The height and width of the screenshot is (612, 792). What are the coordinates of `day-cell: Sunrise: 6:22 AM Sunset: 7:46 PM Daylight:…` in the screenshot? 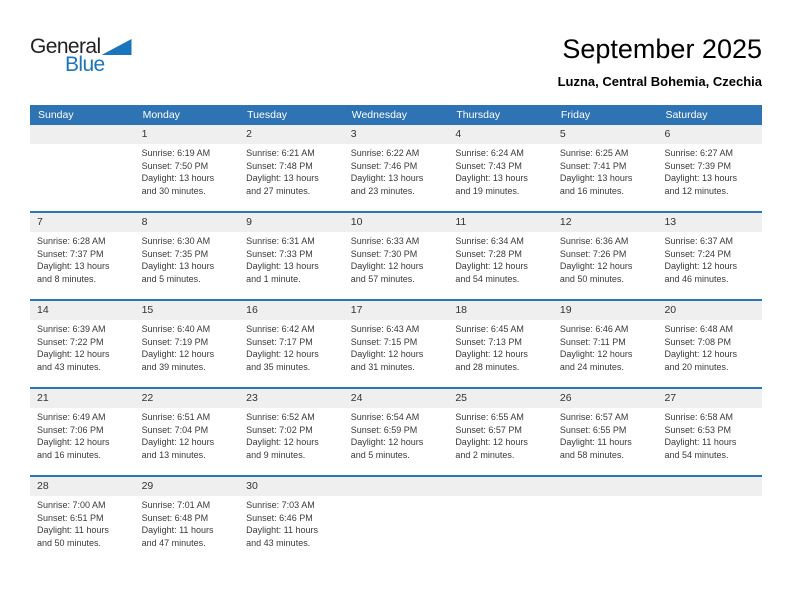 It's located at (396, 177).